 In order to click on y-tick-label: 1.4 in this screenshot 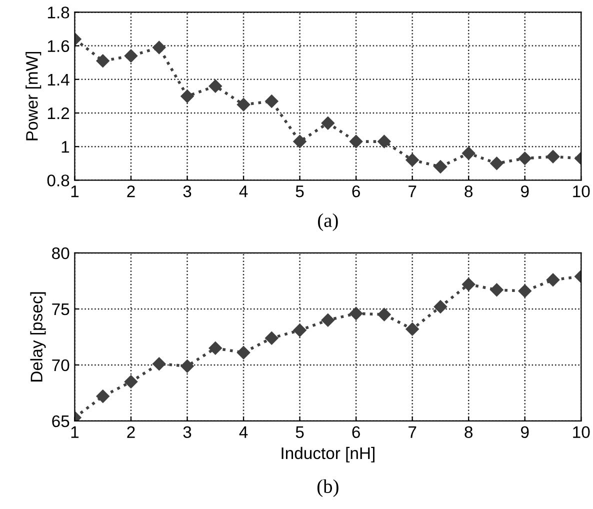, I will do `click(59, 80)`.